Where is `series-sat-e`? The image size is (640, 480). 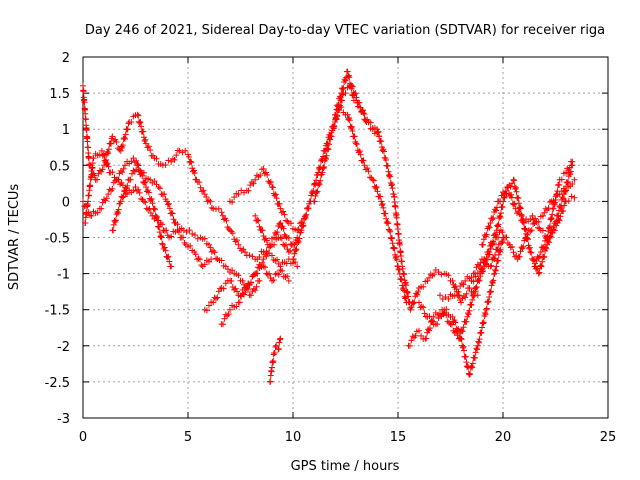
series-sat-e is located at coordinates (246, 288).